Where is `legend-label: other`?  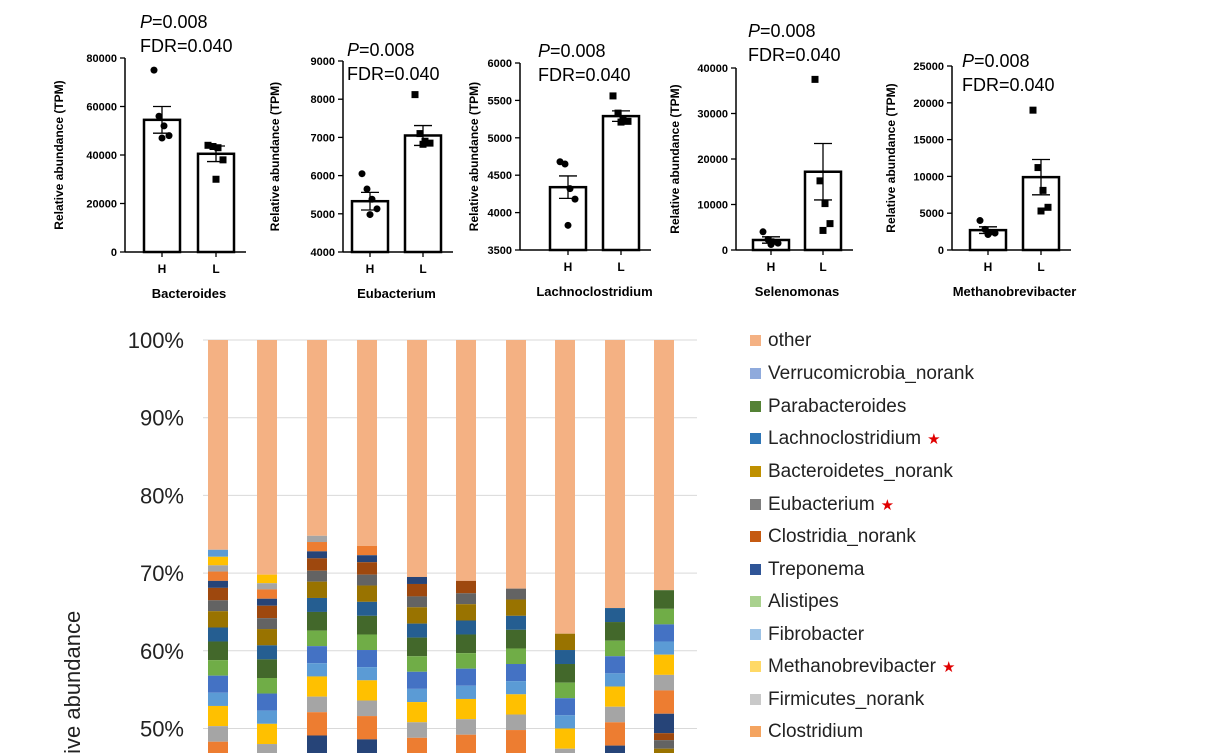 legend-label: other is located at coordinates (789, 341).